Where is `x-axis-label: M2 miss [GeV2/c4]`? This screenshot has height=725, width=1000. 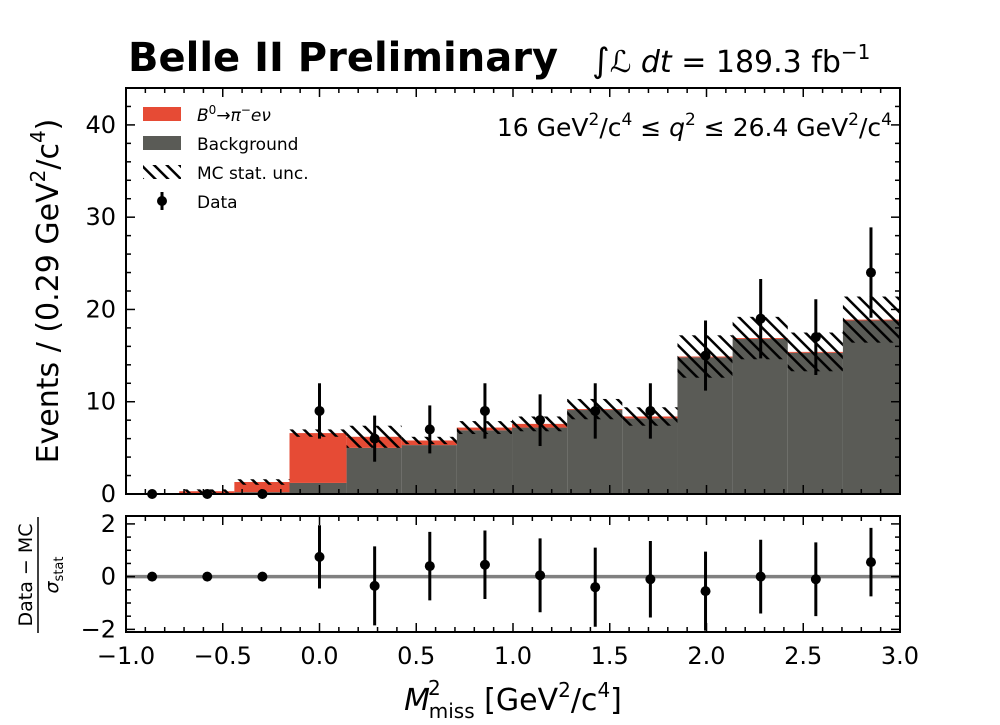 x-axis-label: M2 miss [GeV2/c4] is located at coordinates (513, 699).